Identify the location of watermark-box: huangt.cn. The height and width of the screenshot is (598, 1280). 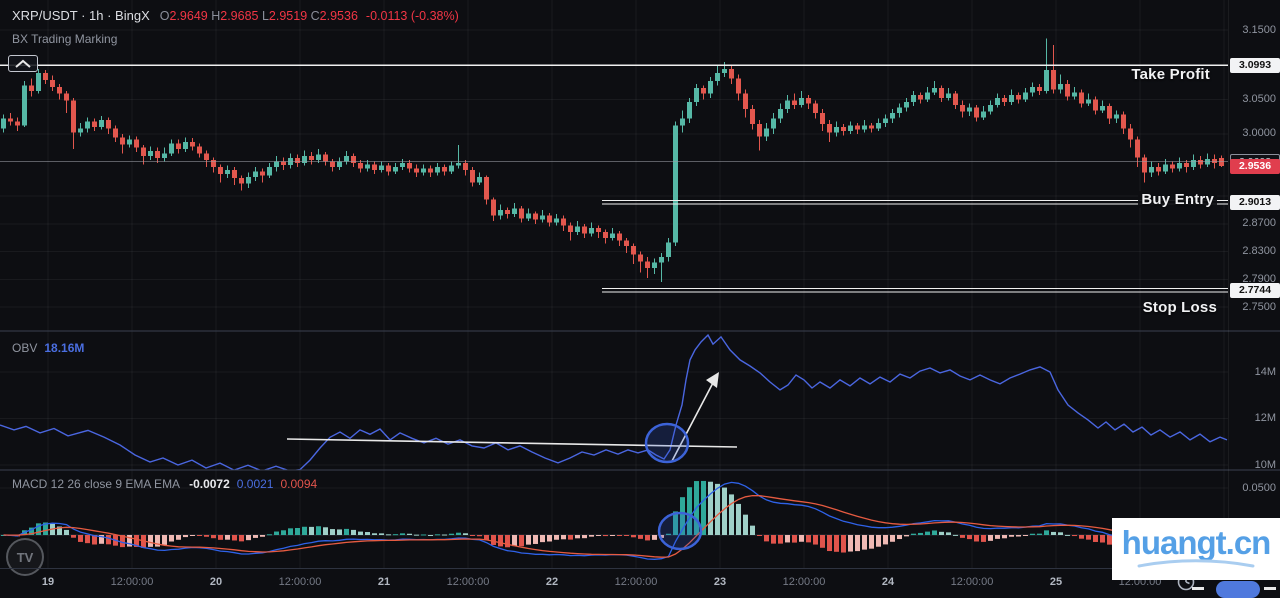
(1196, 549).